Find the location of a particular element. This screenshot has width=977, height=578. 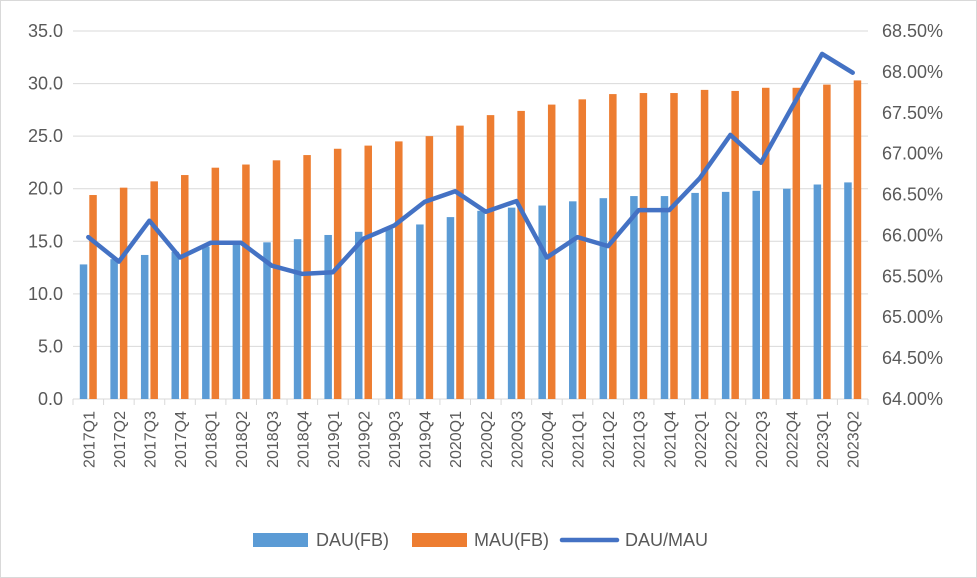

category-label: 2021Q2 is located at coordinates (609, 439).